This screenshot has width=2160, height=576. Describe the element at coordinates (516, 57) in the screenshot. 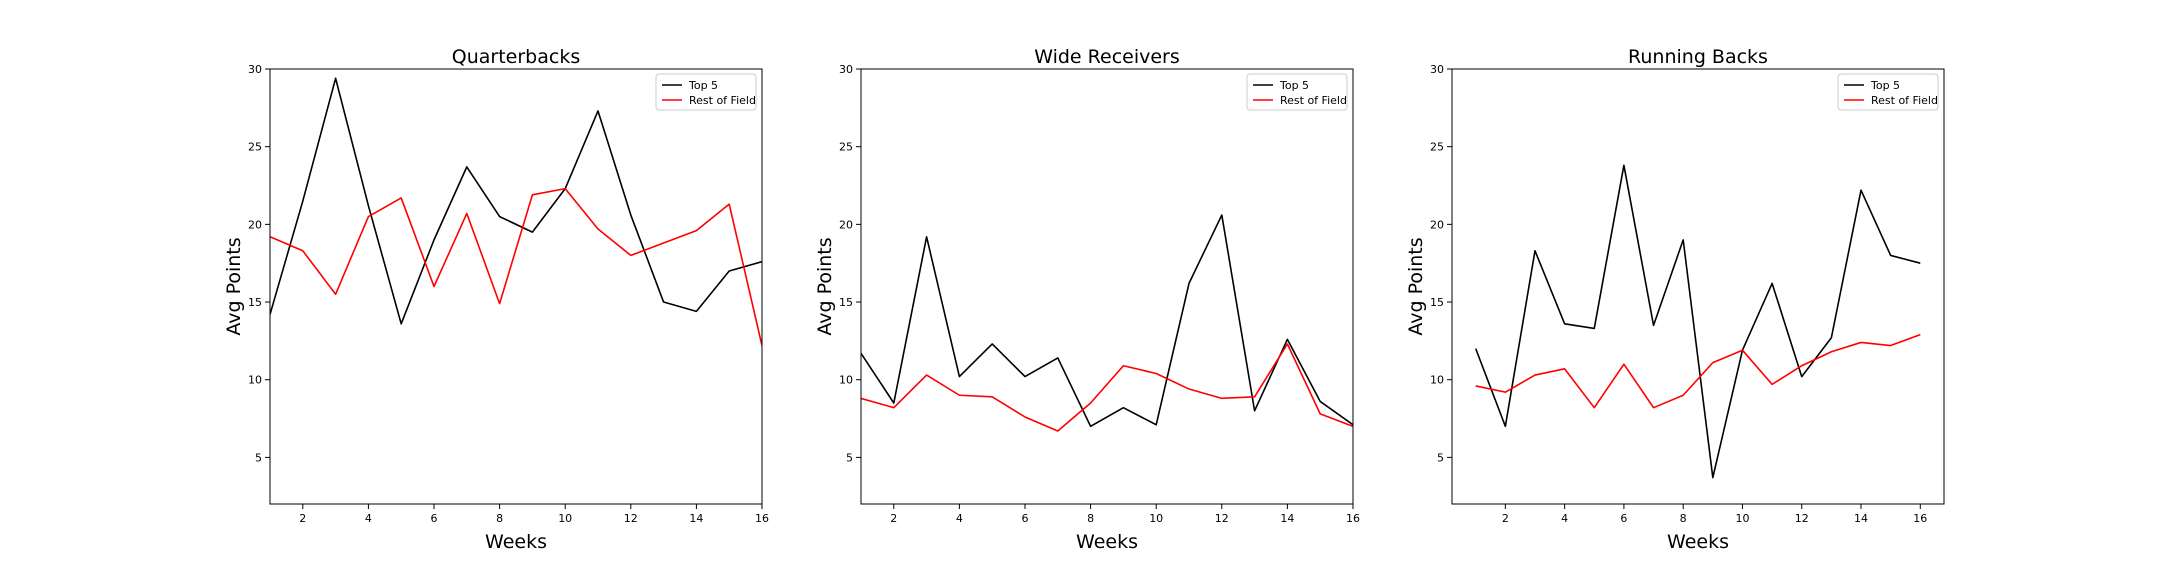

I see `chart-title: Quarterbacks` at that location.